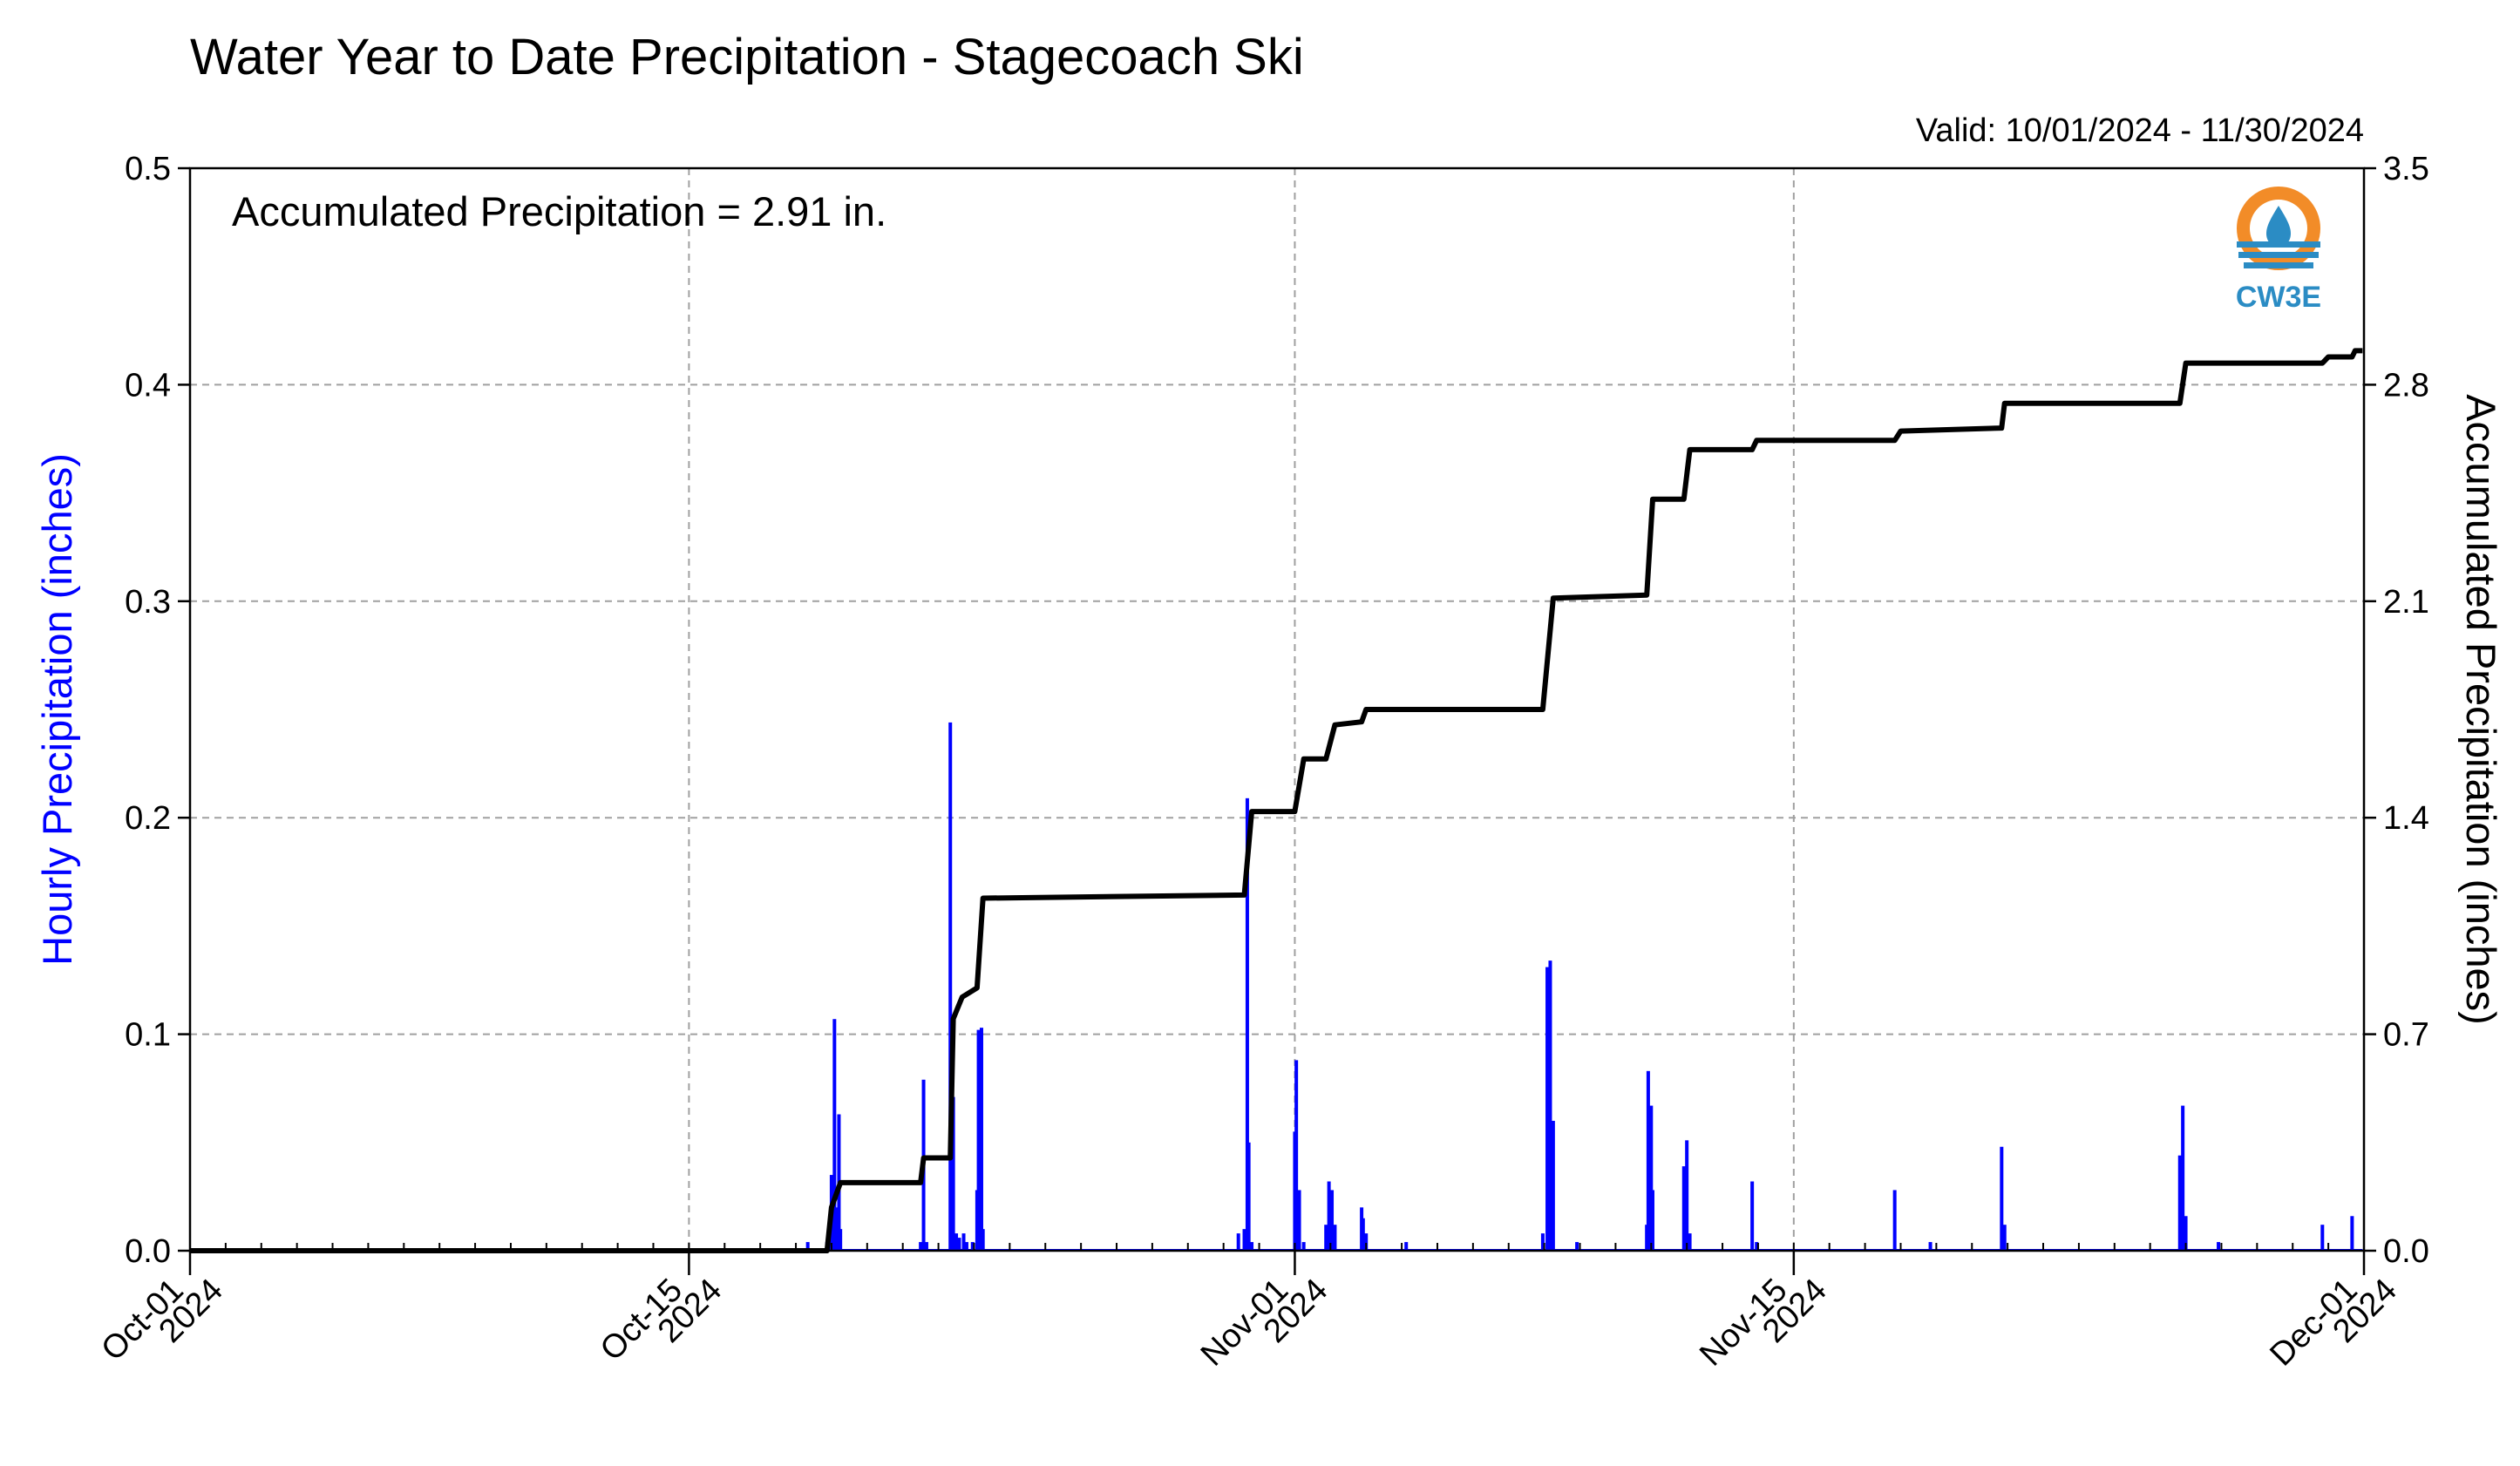 The width and height of the screenshot is (2520, 1466). I want to click on y-left-tick-label: 0.5, so click(148, 169).